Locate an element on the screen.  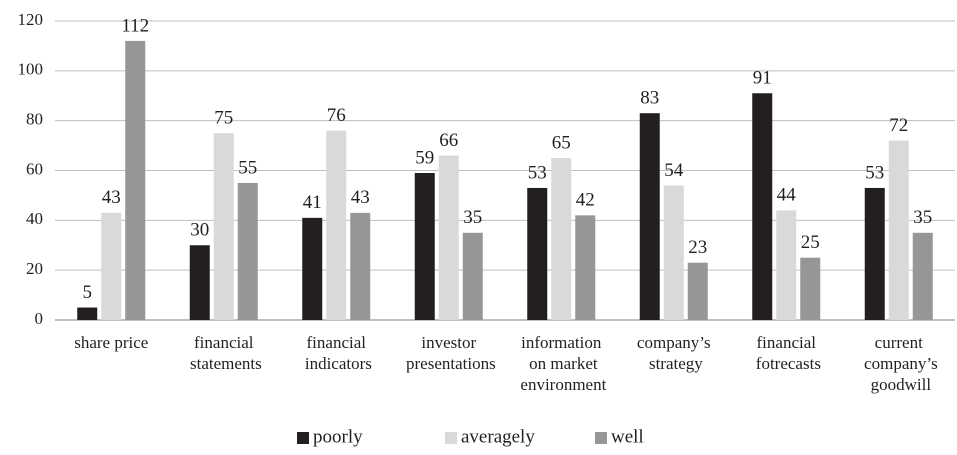
data-label: 83 is located at coordinates (649, 98).